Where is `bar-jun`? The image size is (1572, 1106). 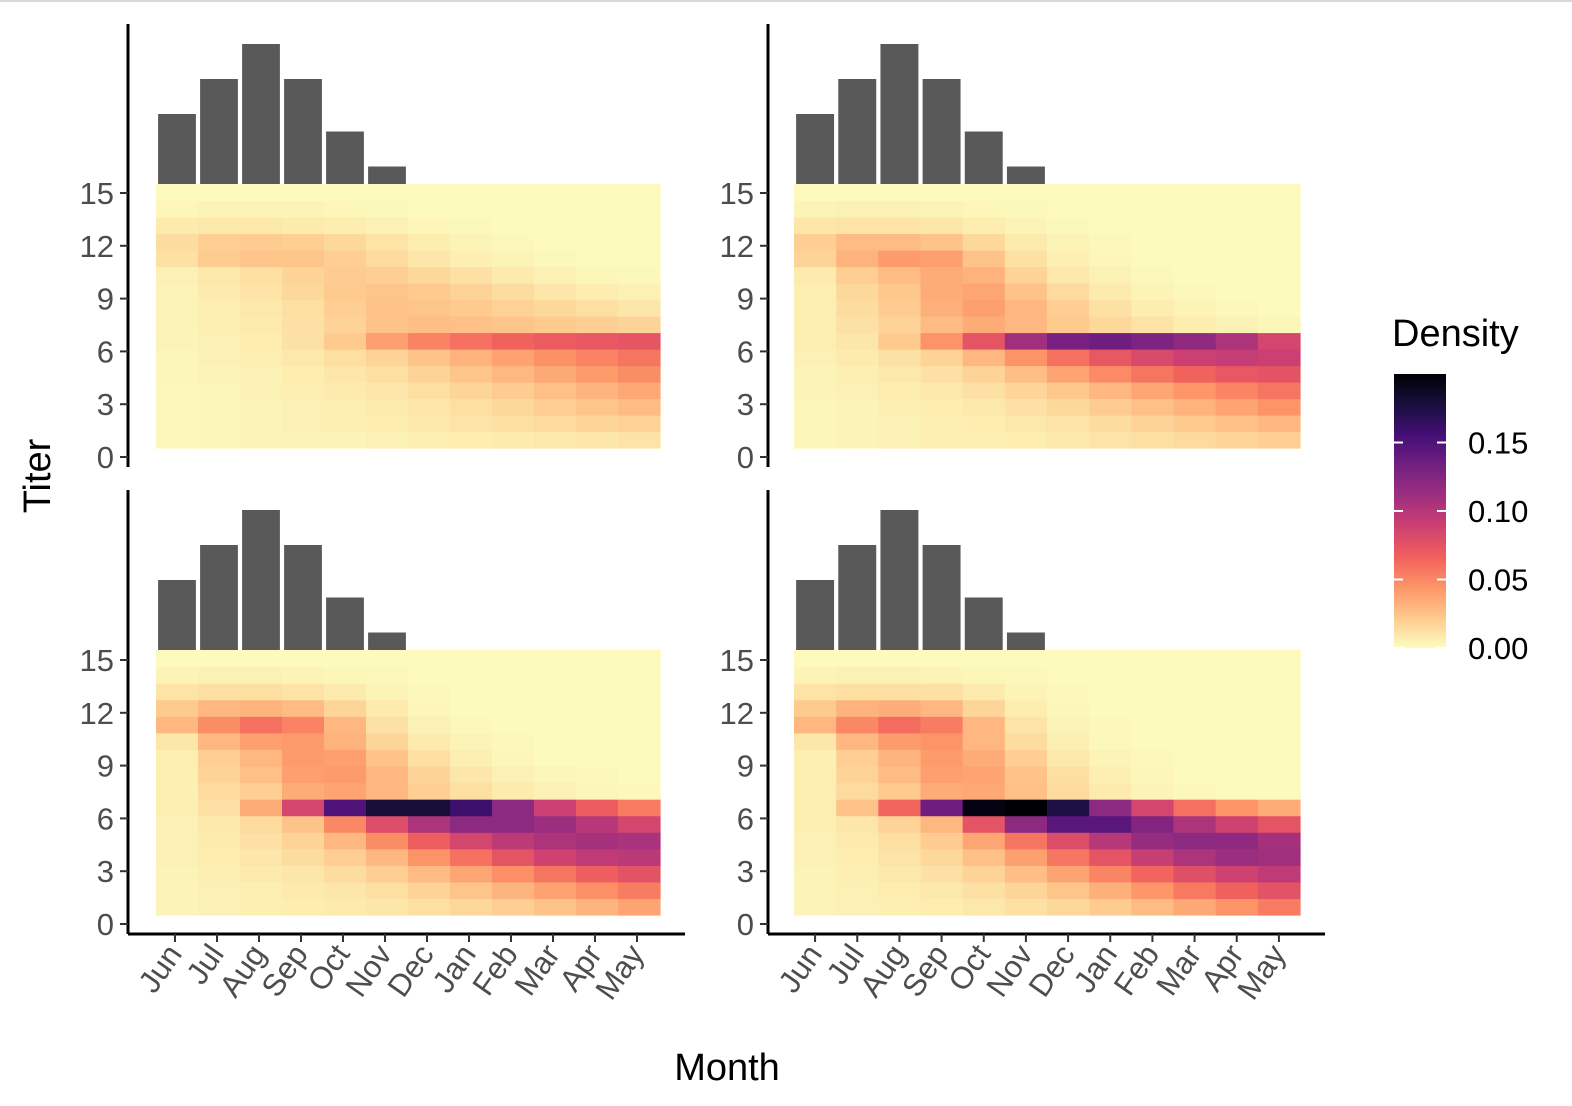
bar-jun is located at coordinates (815, 149).